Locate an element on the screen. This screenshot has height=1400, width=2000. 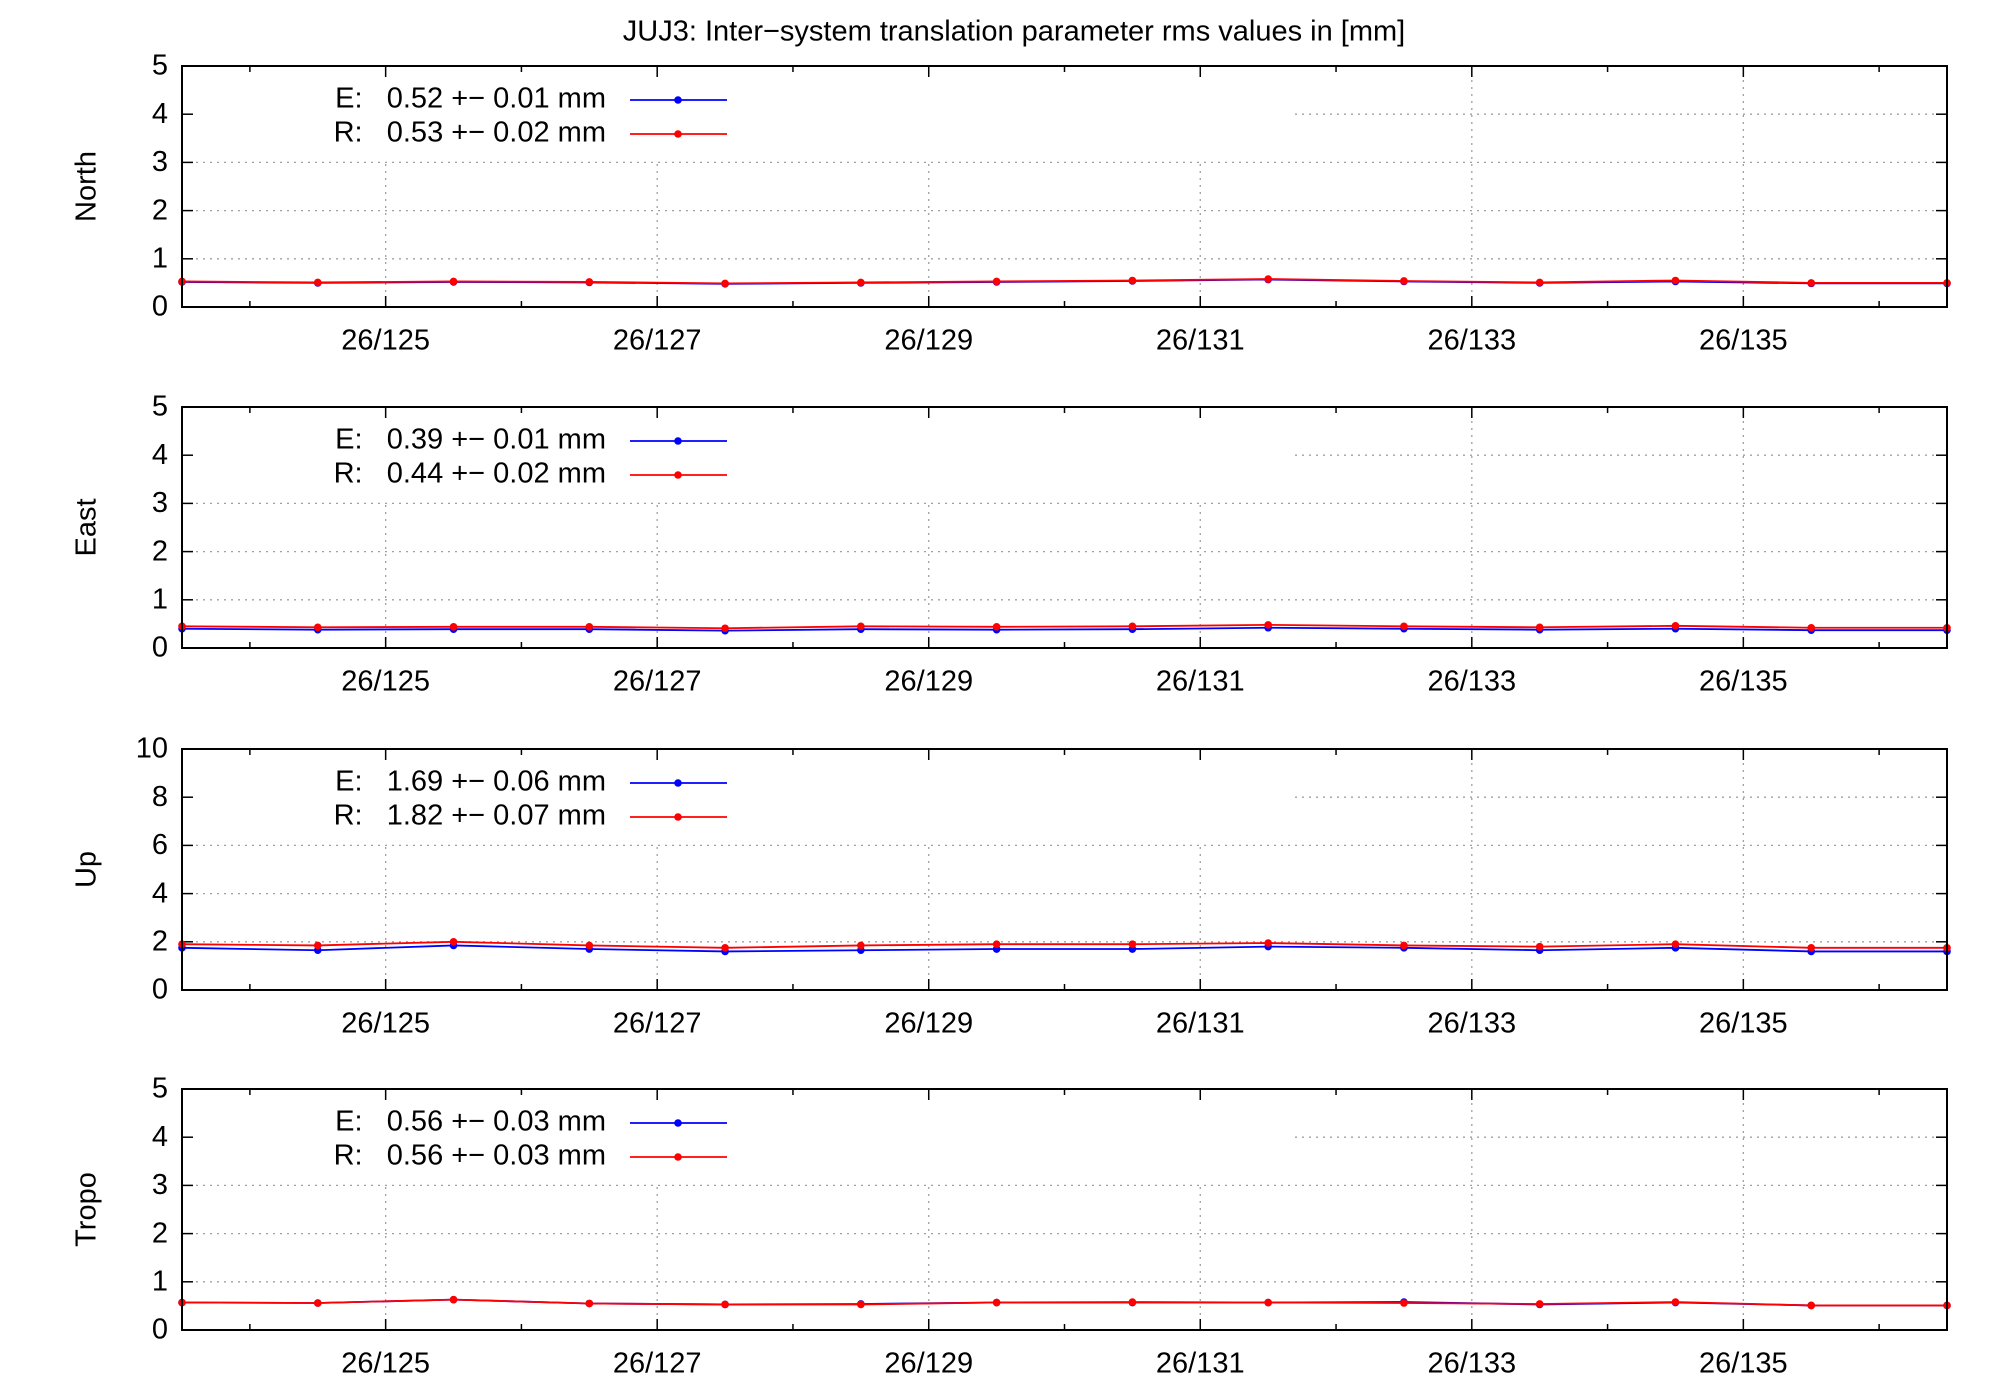
legend-label: R: 1.82 +− 0.07 mm is located at coordinates (470, 816).